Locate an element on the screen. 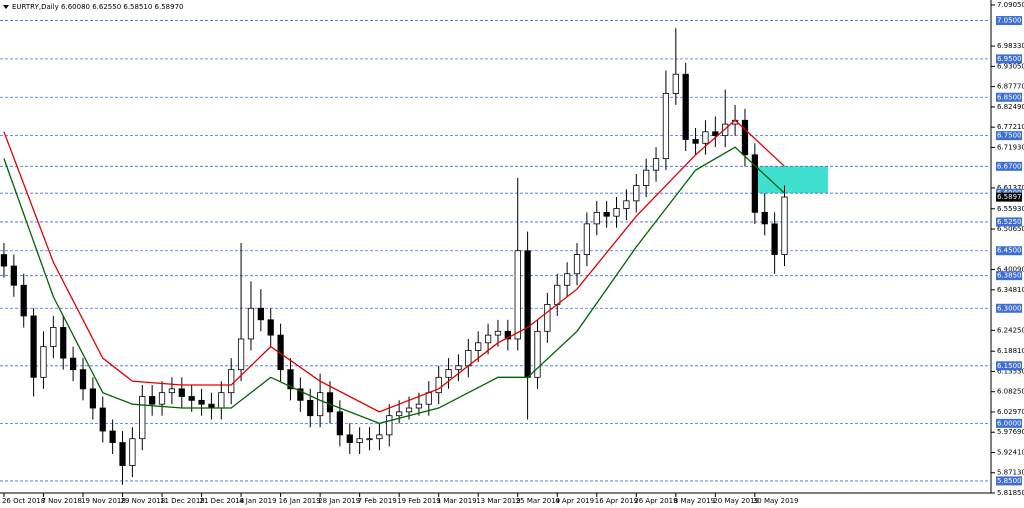  y-tick-label: 6.98330 is located at coordinates (1010, 46).